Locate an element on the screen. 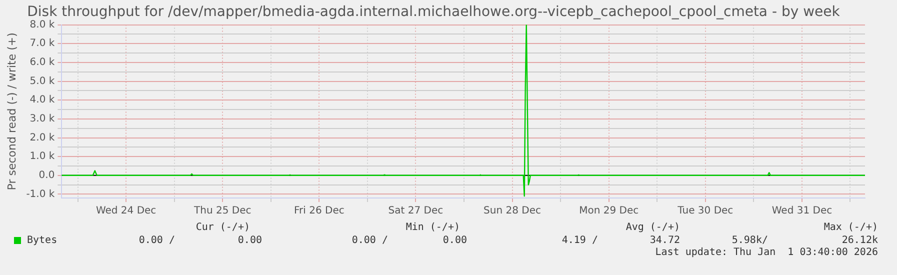 This screenshot has height=275, width=897. x-tick-label: Tue 30 Dec is located at coordinates (705, 211).